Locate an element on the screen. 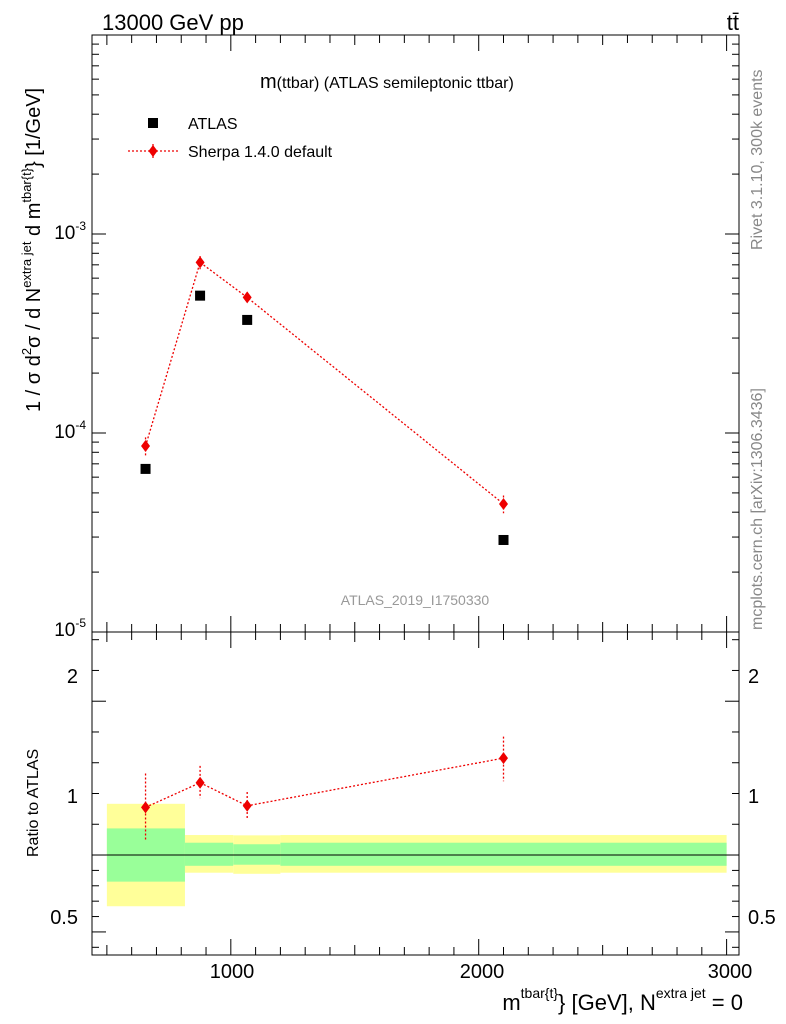 The width and height of the screenshot is (786, 1024). y-label-sup3: tbar{t} is located at coordinates (26, 184).